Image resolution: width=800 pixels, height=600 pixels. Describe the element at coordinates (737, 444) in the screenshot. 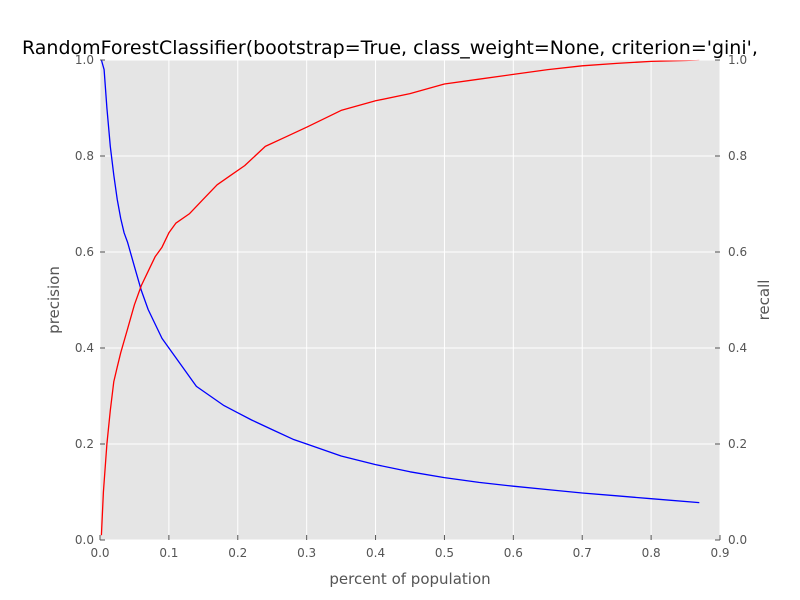

I see `y-right-tick-label: 0.2` at that location.